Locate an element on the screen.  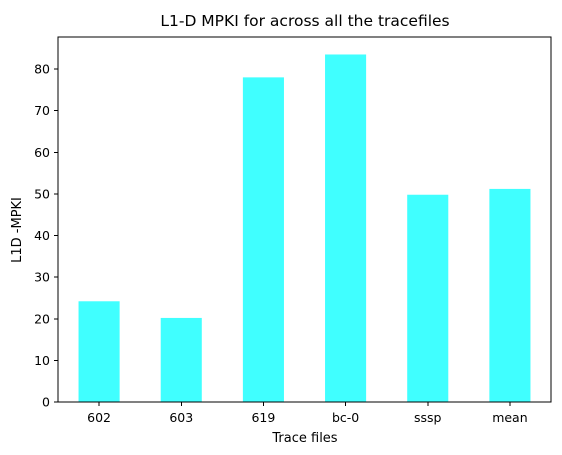
x-tick-label: bc-0 is located at coordinates (345, 417).